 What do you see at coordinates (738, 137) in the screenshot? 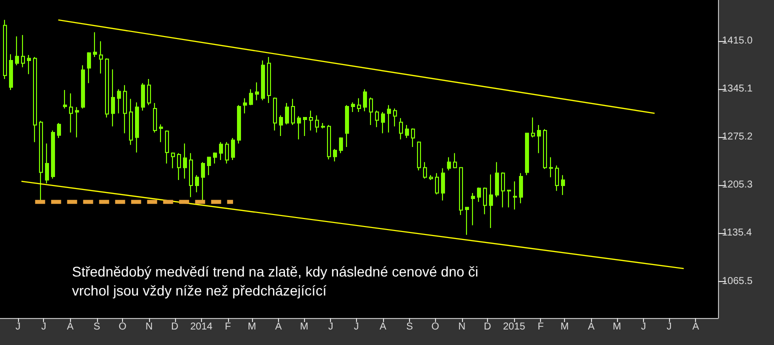
I see `y-tick-label: 1275.2` at bounding box center [738, 137].